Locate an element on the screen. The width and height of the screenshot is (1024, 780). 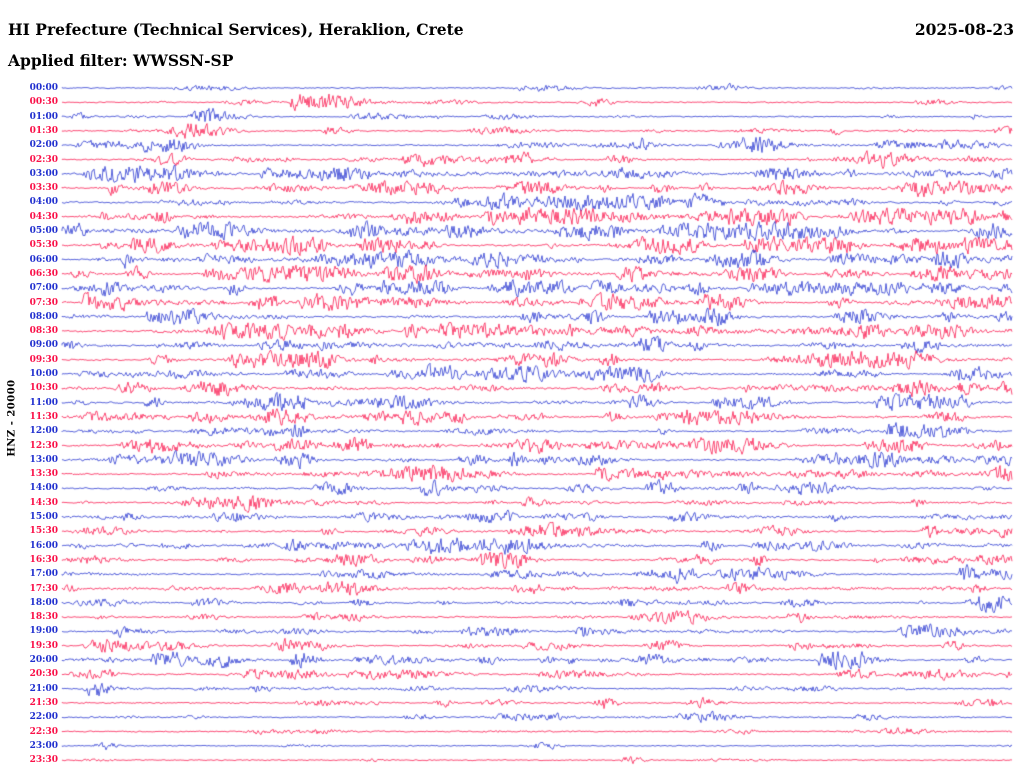
channel-scale-label: HNZ - 20000 is located at coordinates (12, 418).